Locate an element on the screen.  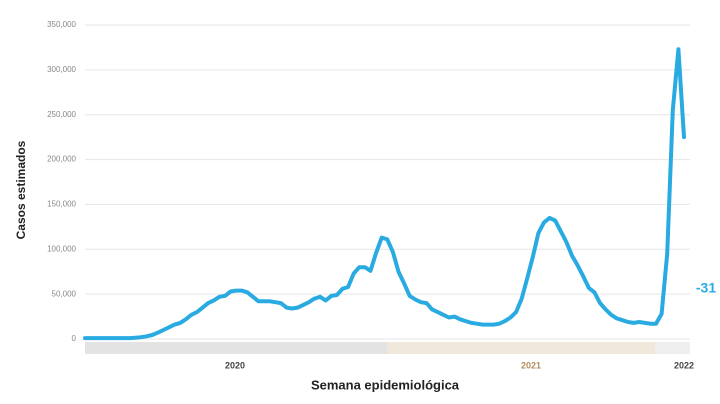
y-axis-title: Casos estimados is located at coordinates (21, 189).